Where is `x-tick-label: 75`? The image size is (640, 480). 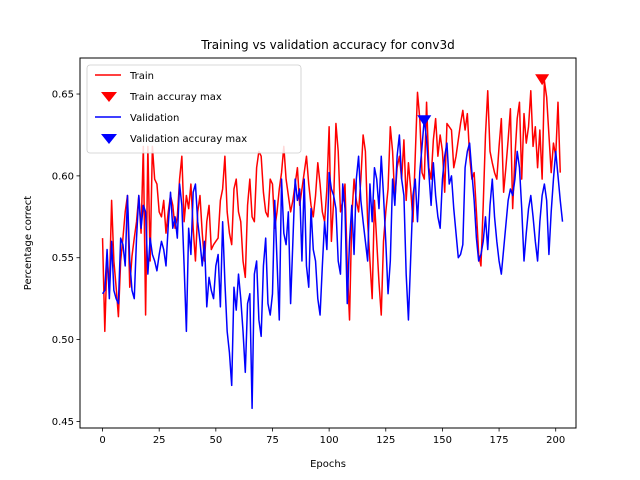 x-tick-label: 75 is located at coordinates (272, 440).